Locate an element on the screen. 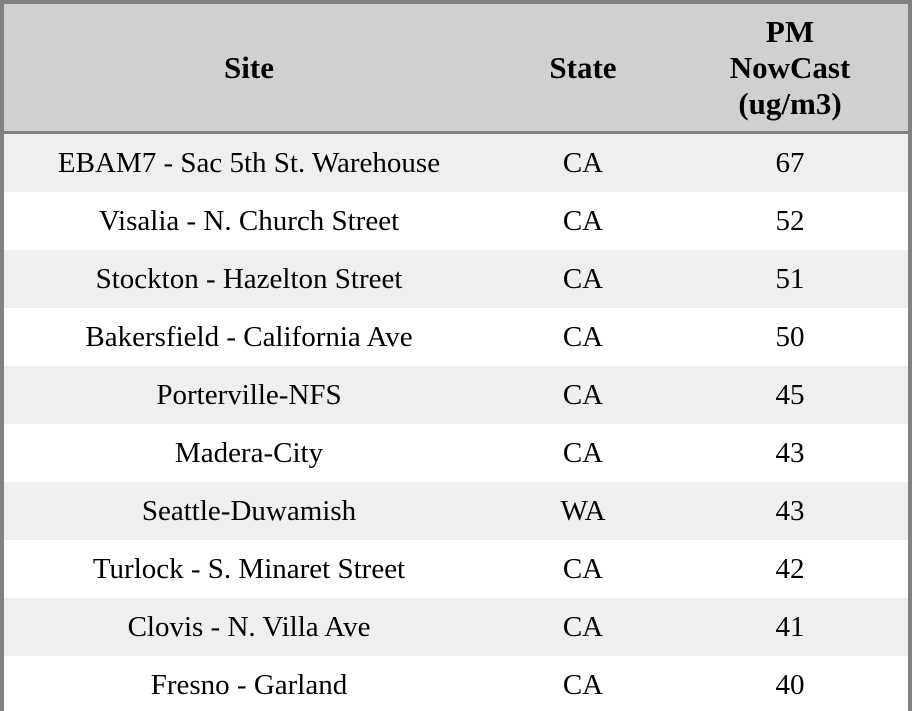 The width and height of the screenshot is (912, 711). table-row: EBAM7 - Sac 5th St. Warehouse CA 67 is located at coordinates (456, 162).